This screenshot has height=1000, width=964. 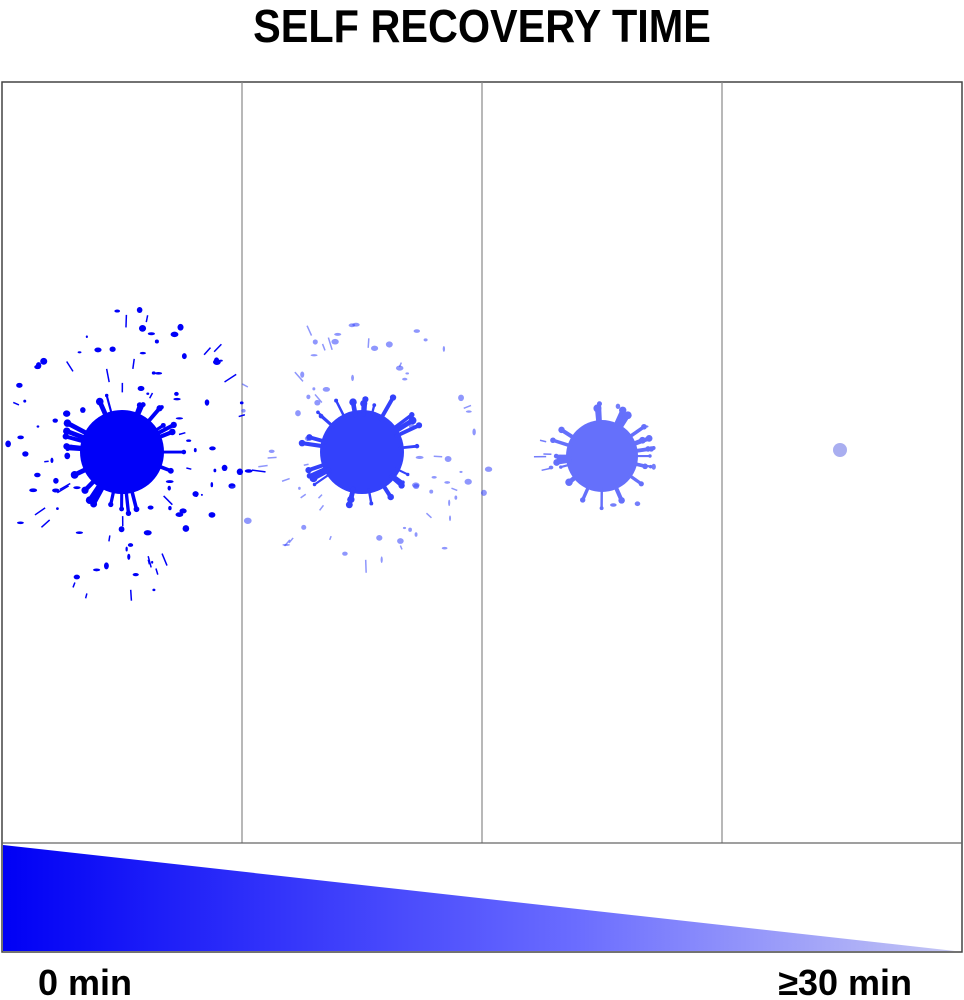 What do you see at coordinates (482, 27) in the screenshot?
I see `title: SELF RECOVERY TIME` at bounding box center [482, 27].